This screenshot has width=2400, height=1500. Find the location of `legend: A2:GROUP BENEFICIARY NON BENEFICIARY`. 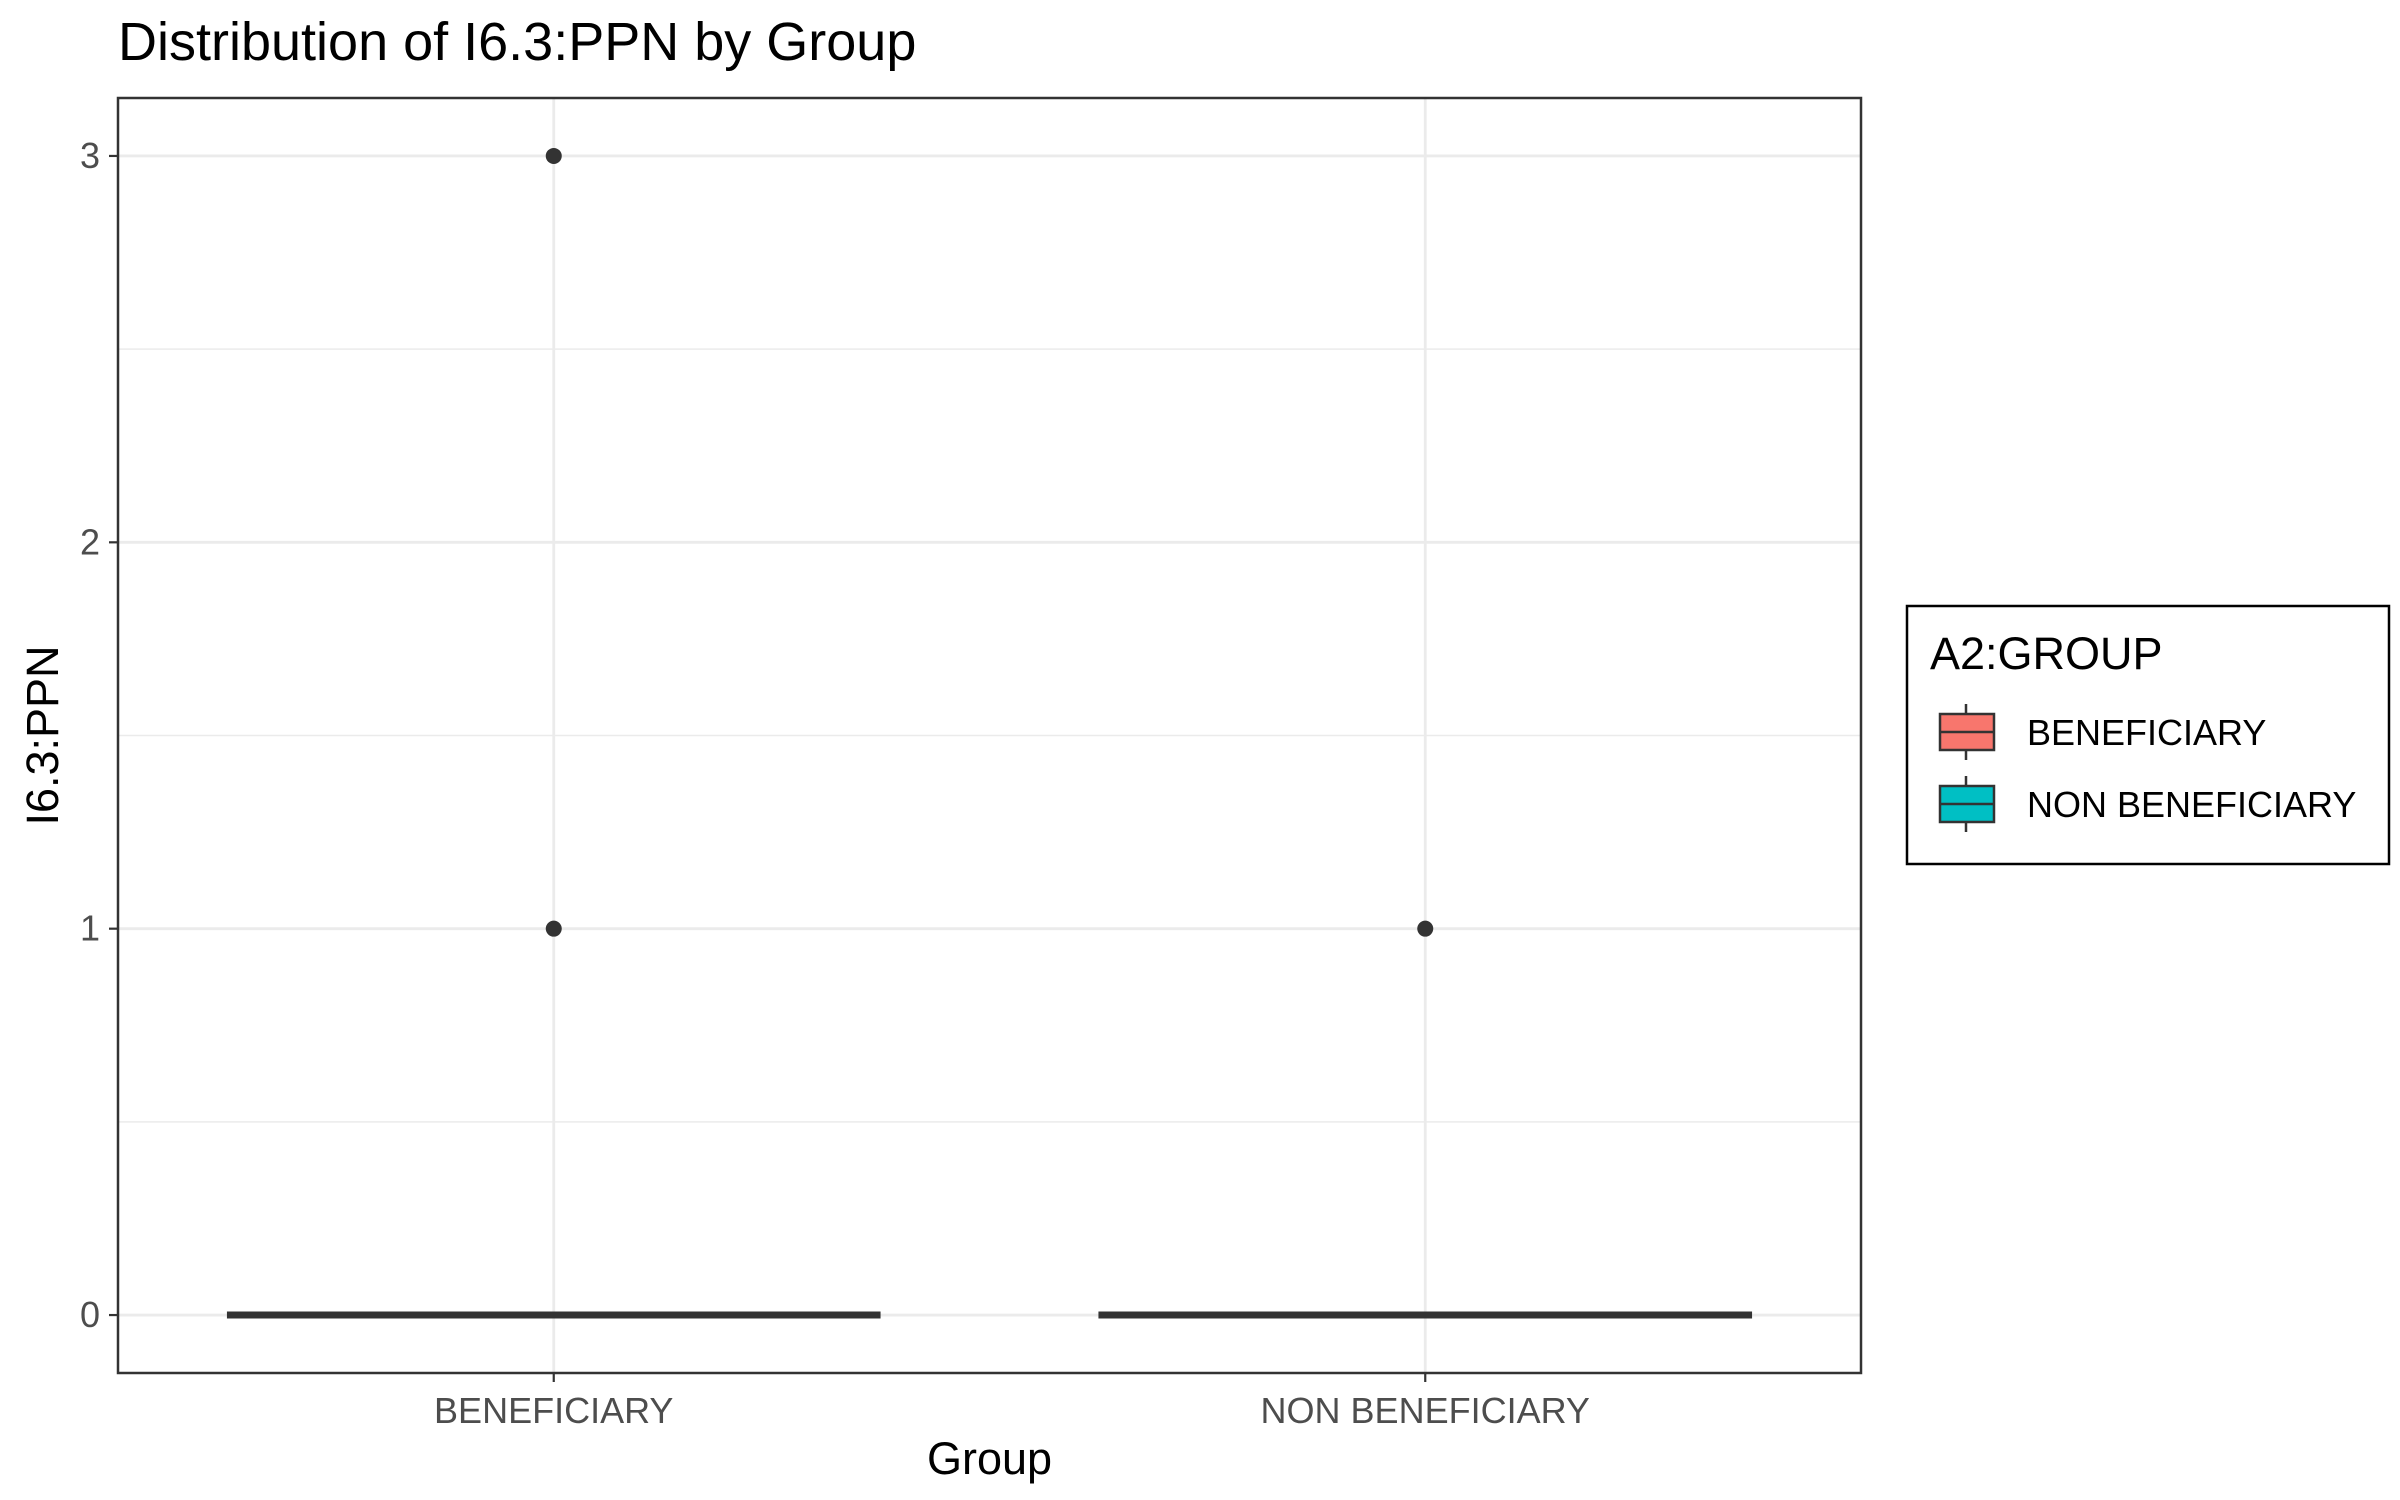

legend: A2:GROUP BENEFICIARY NON BENEFICIARY is located at coordinates (2148, 735).